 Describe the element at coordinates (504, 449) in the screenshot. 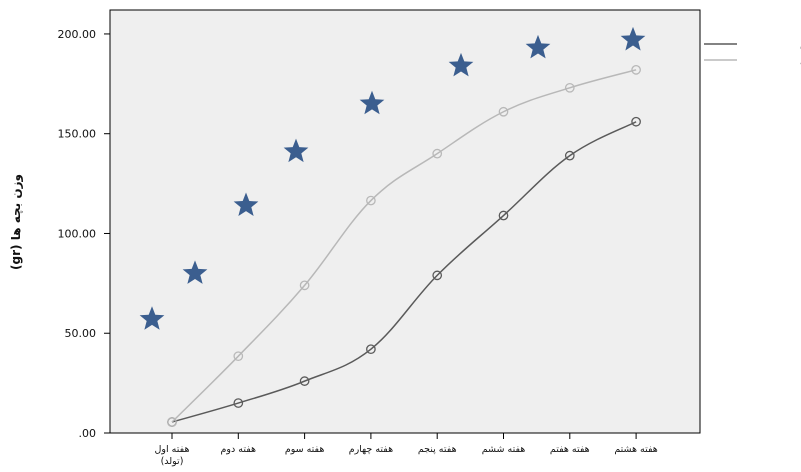

I see `x-category-label: هفته ششم` at that location.